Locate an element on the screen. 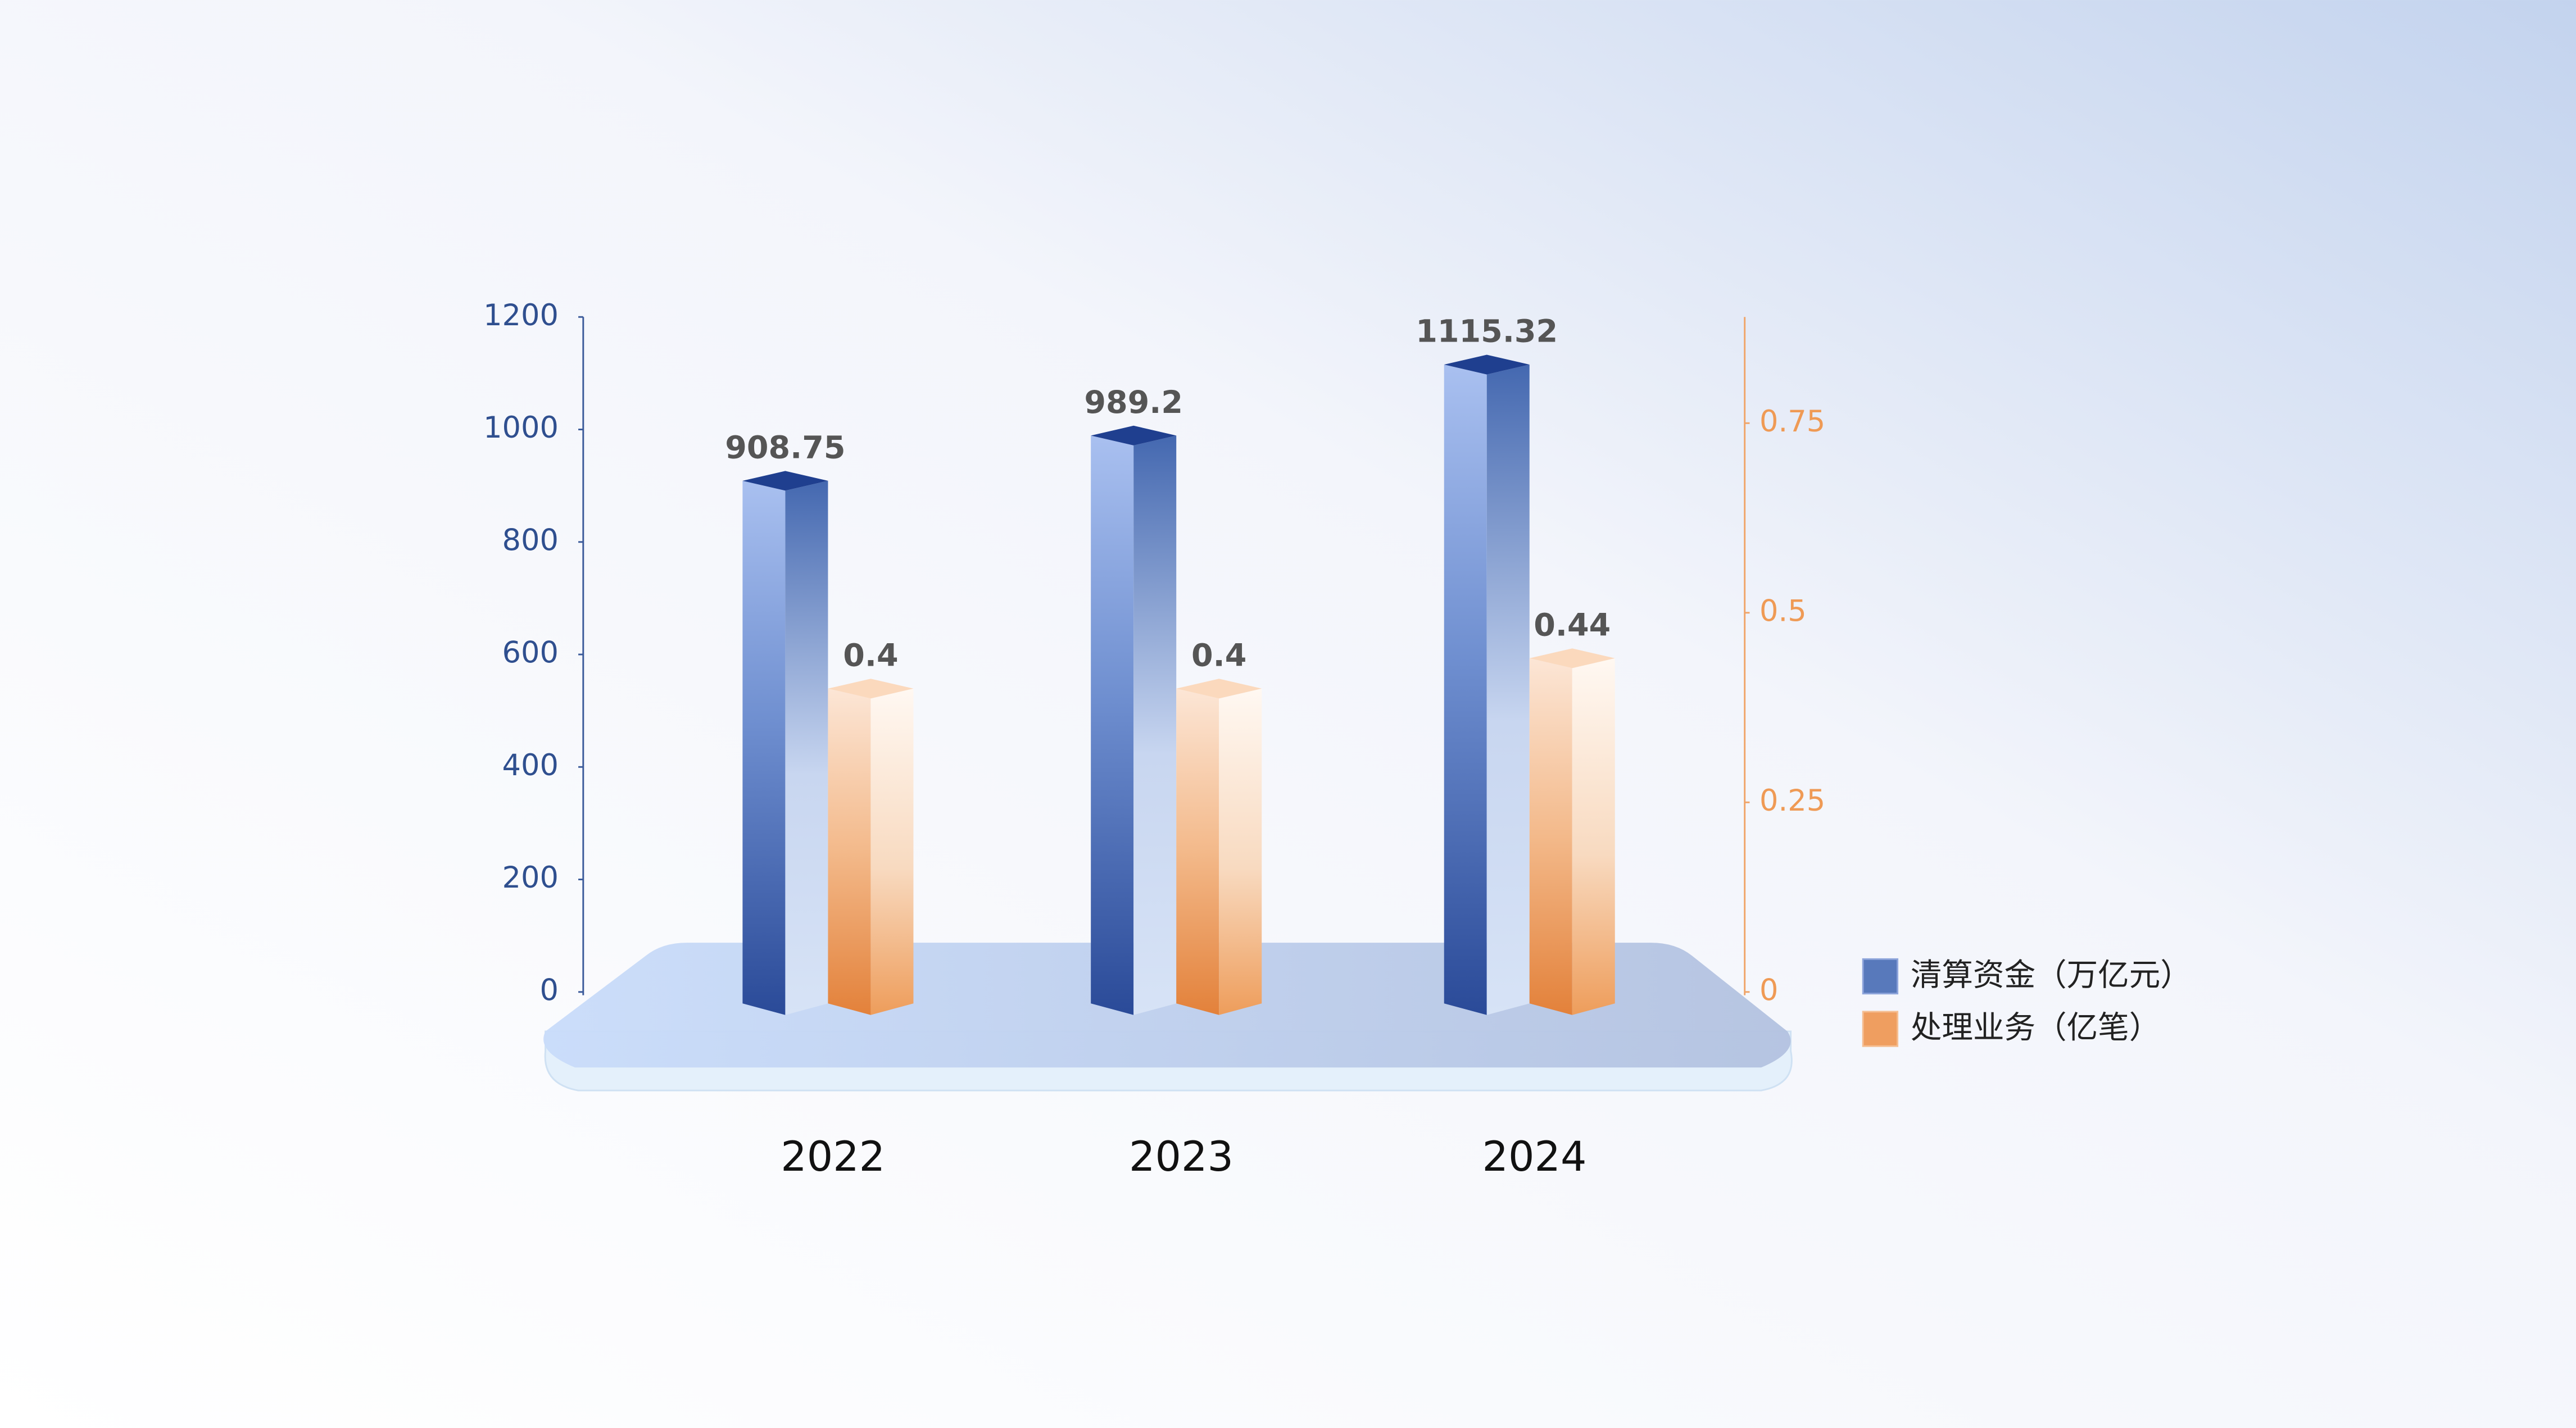 This screenshot has height=1428, width=2576. legend-label: 处理业务（亿笔） is located at coordinates (2035, 1027).